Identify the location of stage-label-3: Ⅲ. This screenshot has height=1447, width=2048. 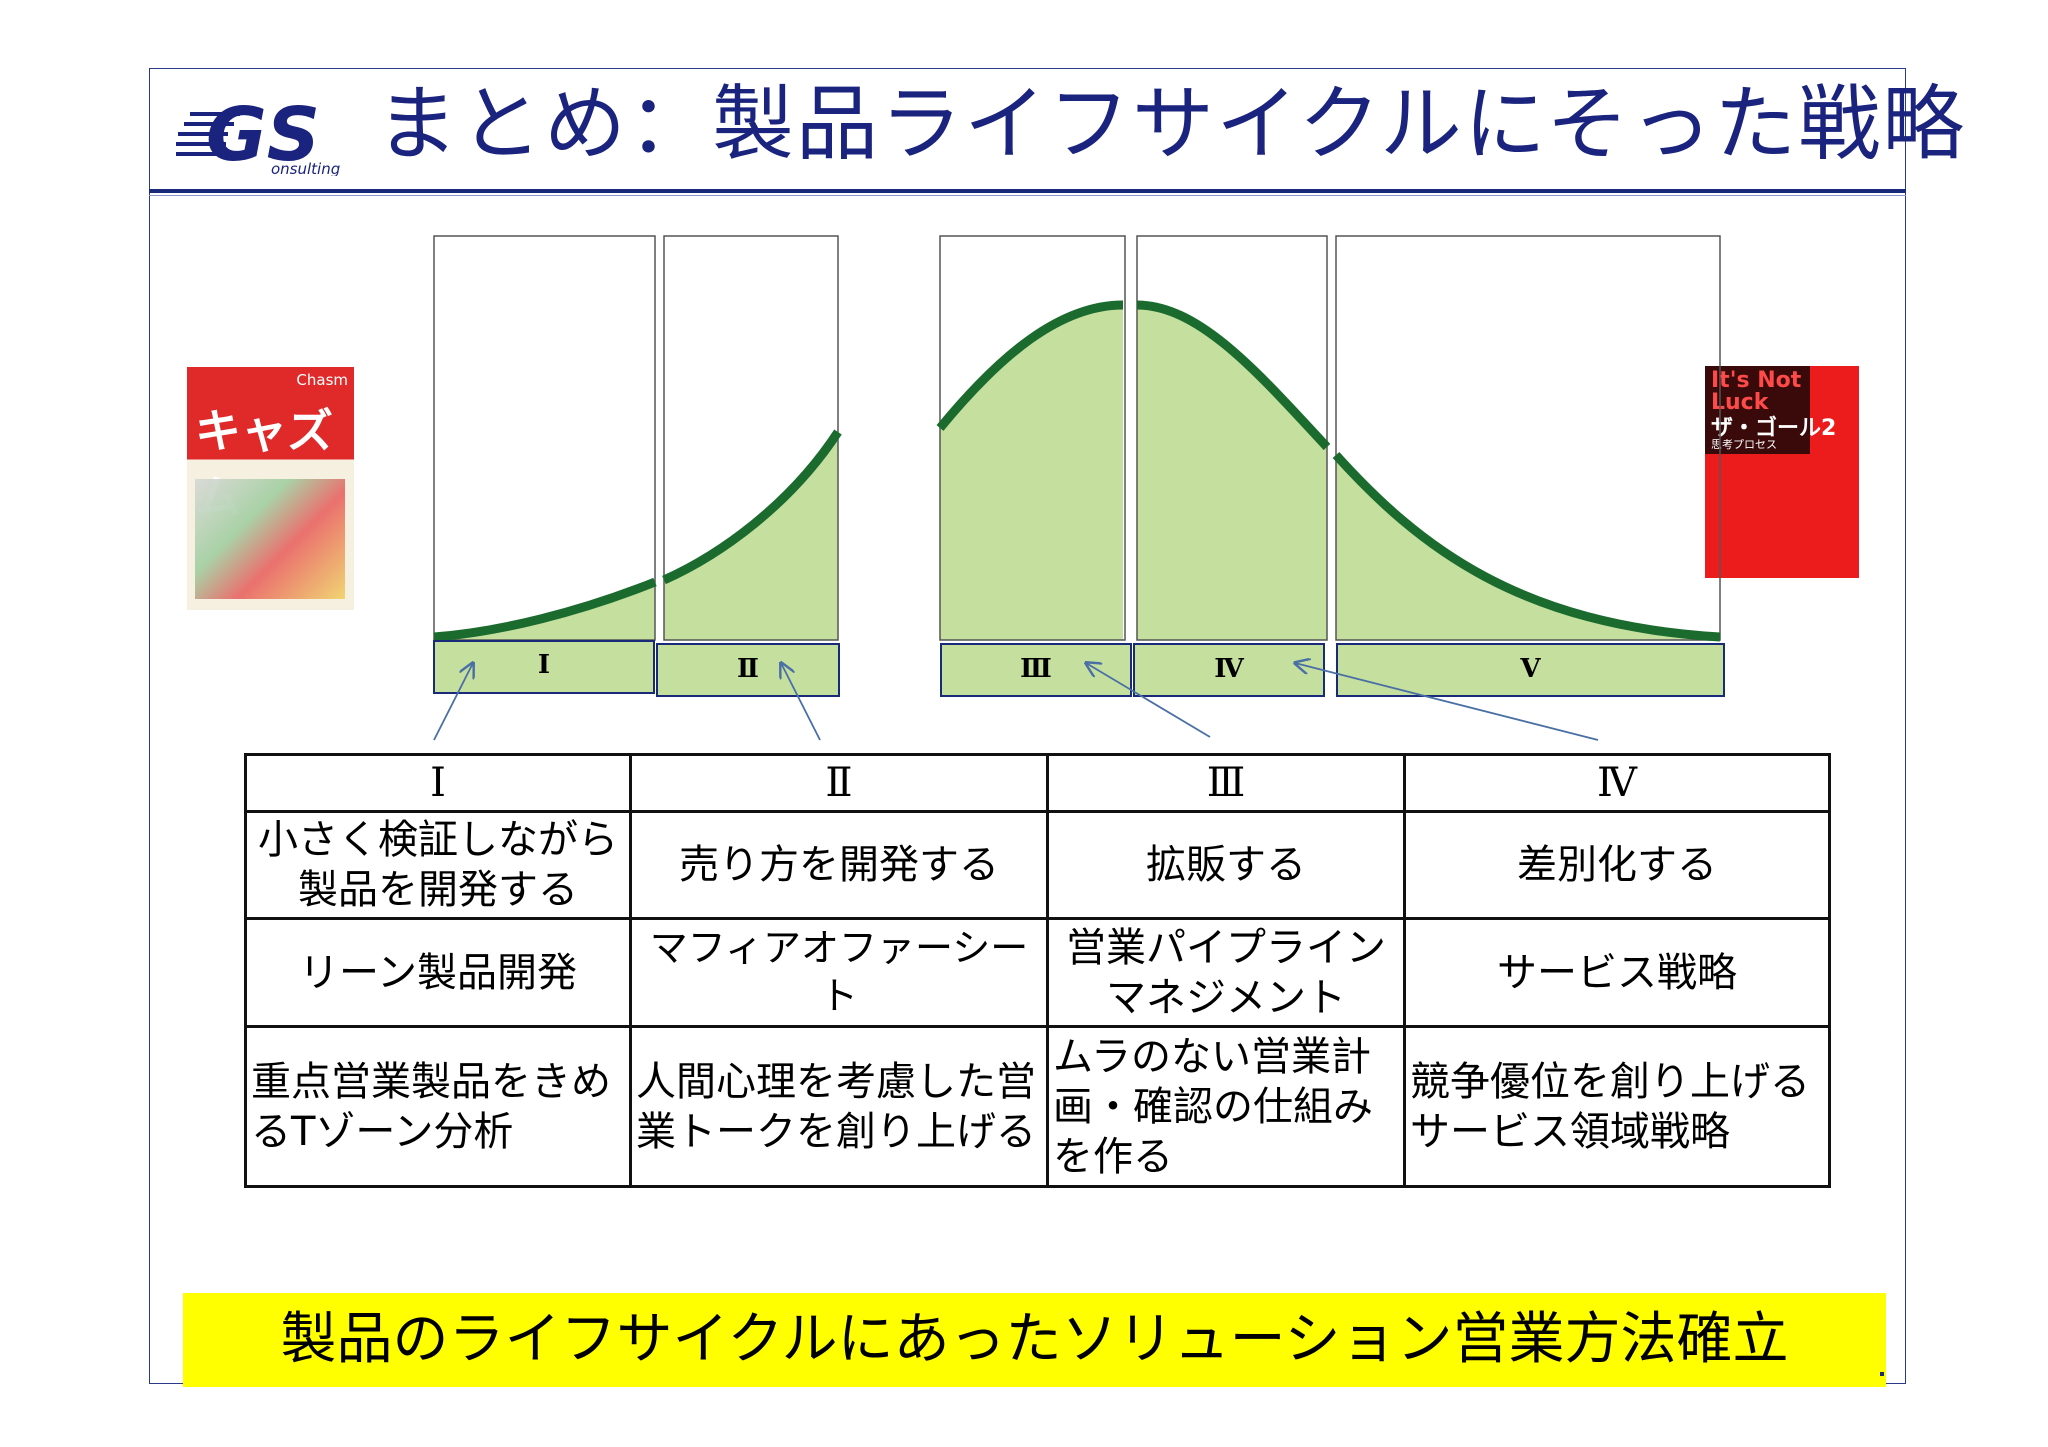
(1036, 669).